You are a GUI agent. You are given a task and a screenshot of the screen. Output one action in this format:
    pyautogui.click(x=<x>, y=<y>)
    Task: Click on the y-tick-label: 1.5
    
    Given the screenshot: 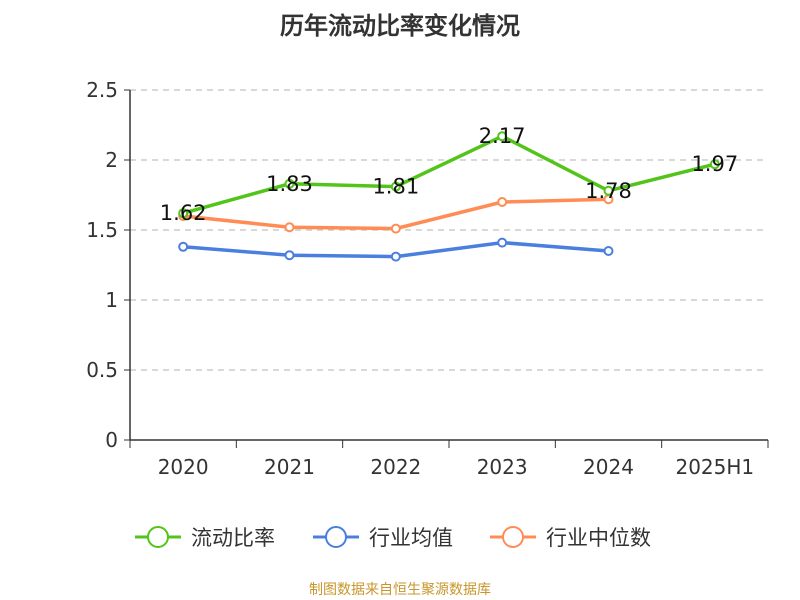 What is the action you would take?
    pyautogui.click(x=102, y=230)
    